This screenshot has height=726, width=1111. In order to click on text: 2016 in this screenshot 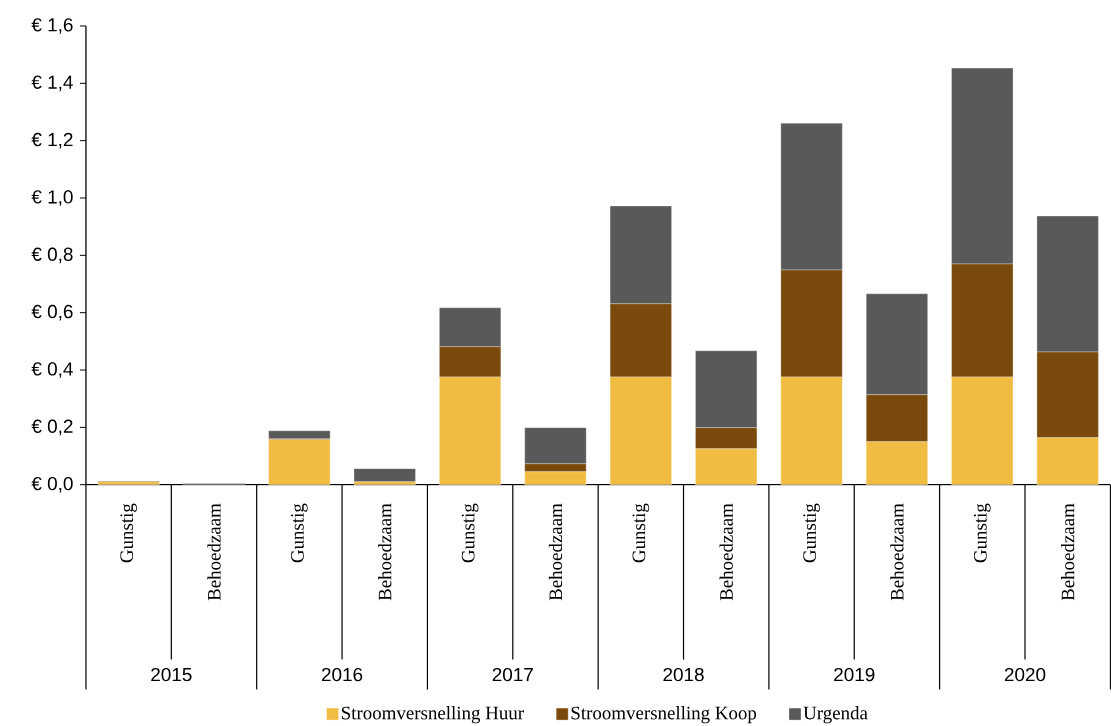, I will do `click(342, 674)`.